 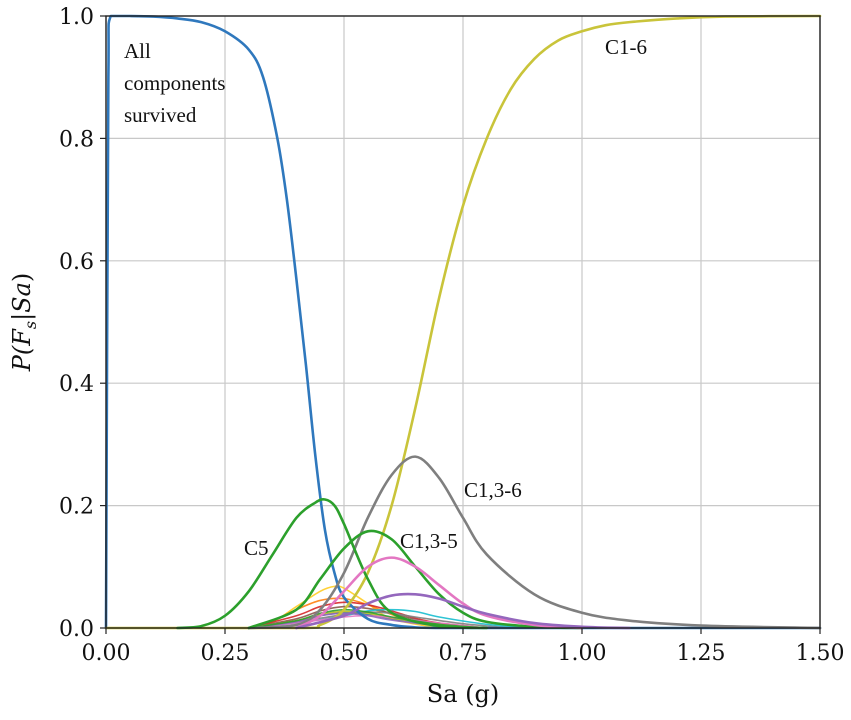 I want to click on x-tick-label: 1.25, so click(x=701, y=653).